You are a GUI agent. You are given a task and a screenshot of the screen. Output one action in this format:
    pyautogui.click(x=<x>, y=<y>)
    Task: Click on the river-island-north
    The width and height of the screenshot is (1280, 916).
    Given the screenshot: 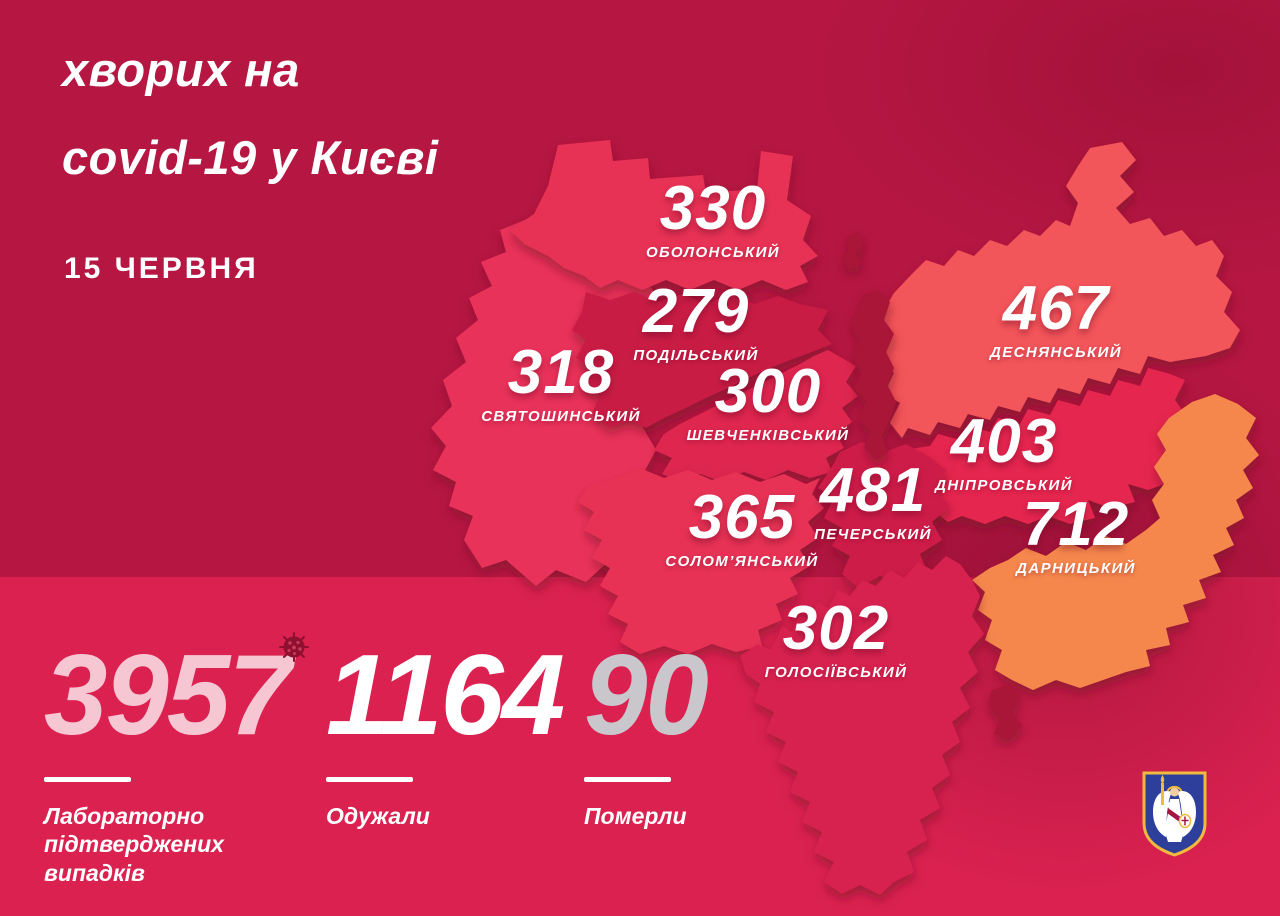 What is the action you would take?
    pyautogui.click(x=853, y=251)
    